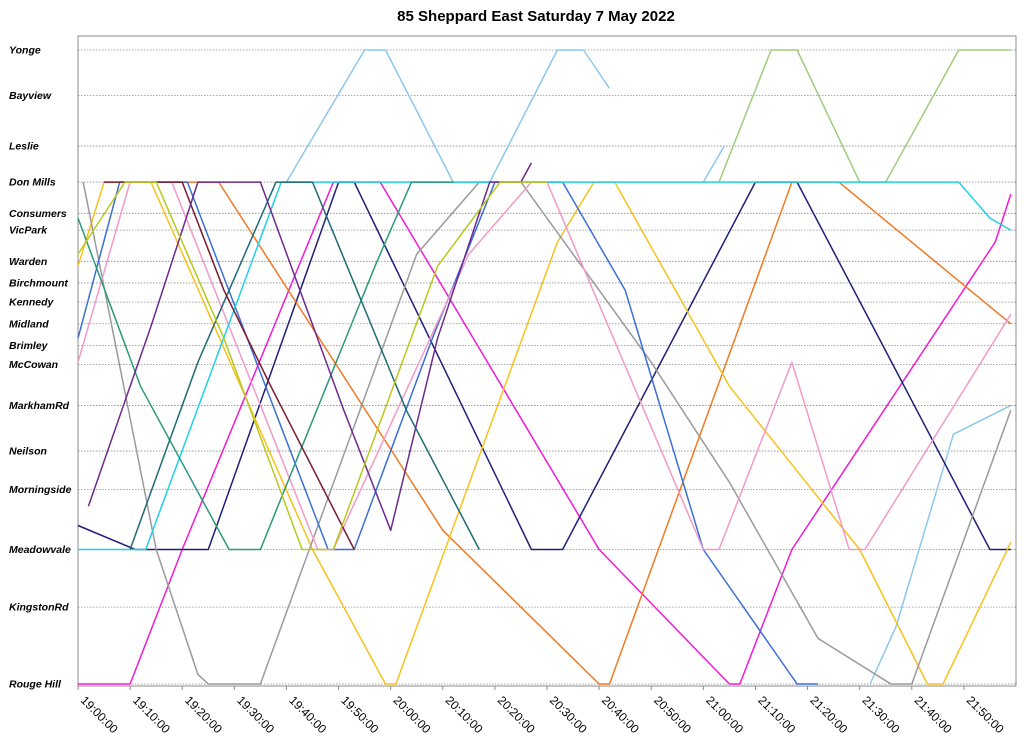 The height and width of the screenshot is (752, 1024). I want to click on x-tick-label: 21:00:00, so click(724, 714).